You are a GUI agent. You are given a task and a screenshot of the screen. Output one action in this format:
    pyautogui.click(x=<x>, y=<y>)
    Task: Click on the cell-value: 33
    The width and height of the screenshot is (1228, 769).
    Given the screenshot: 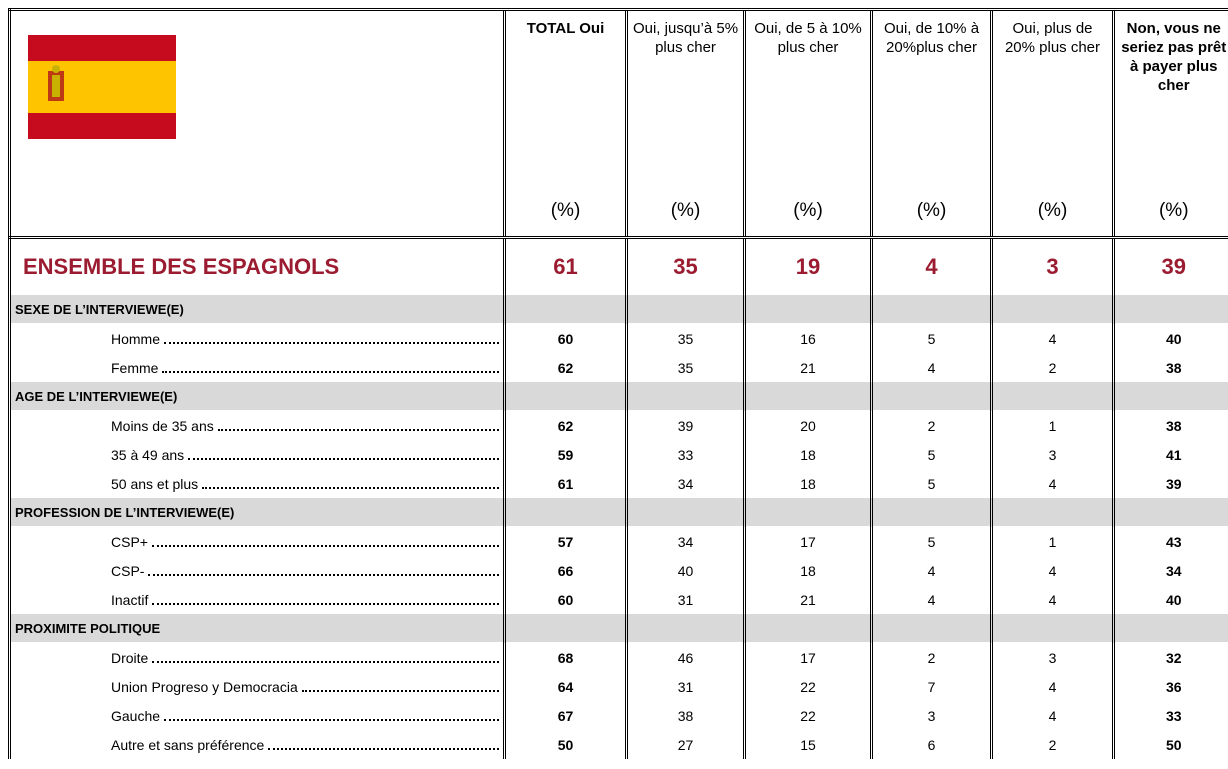 What is the action you would take?
    pyautogui.click(x=685, y=454)
    